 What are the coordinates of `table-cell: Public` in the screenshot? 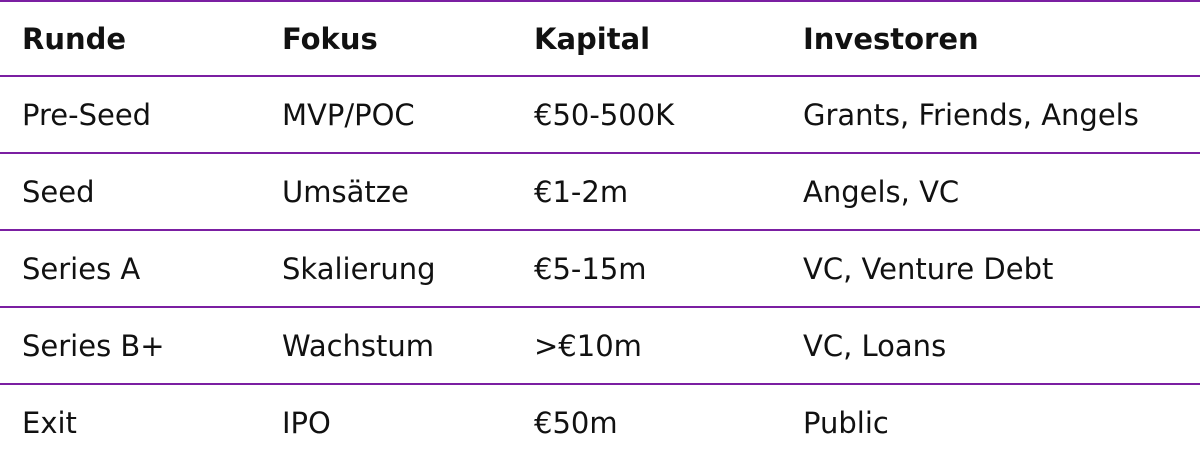 It's located at (846, 422).